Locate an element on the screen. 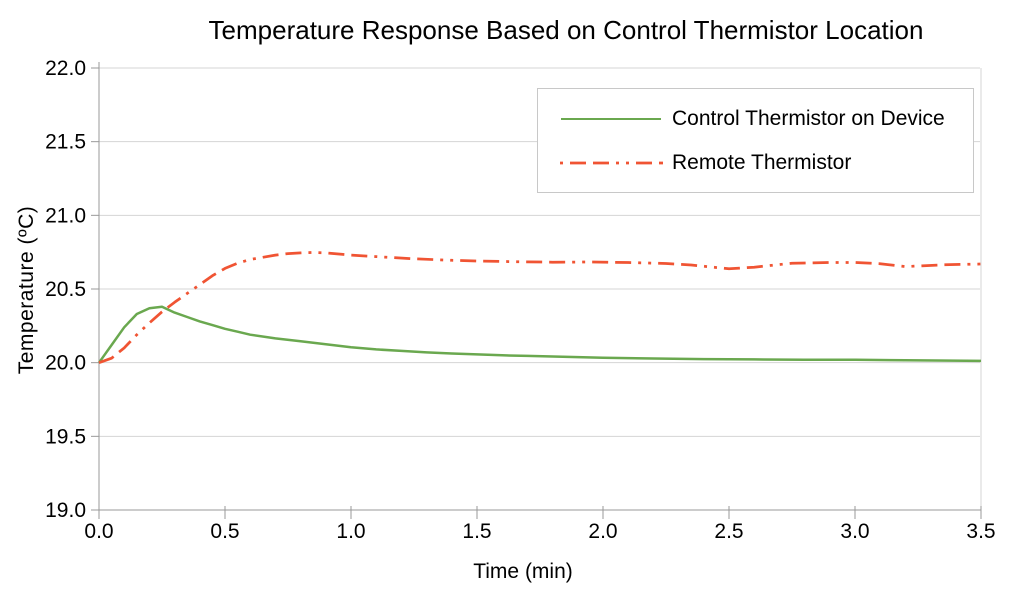 This screenshot has width=1024, height=595. legend-item-control-thermistor: Control Thermistor on Device is located at coordinates (766, 118).